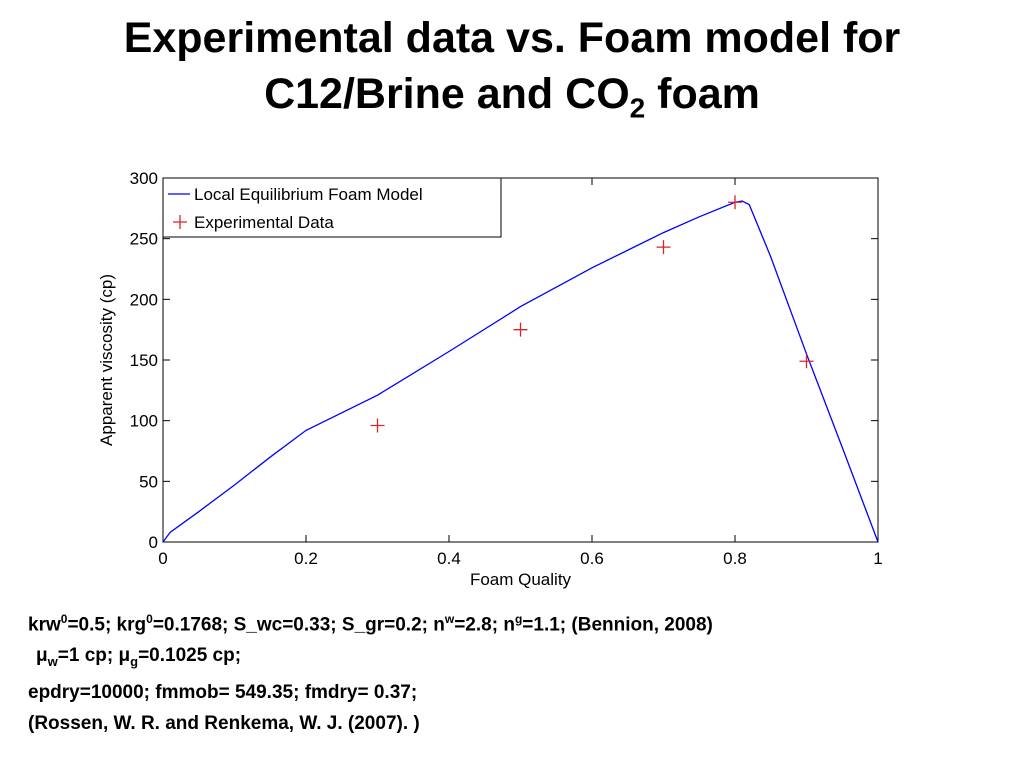 This screenshot has width=1024, height=768. What do you see at coordinates (190, 656) in the screenshot?
I see `note-text: =0.1025 cp;` at bounding box center [190, 656].